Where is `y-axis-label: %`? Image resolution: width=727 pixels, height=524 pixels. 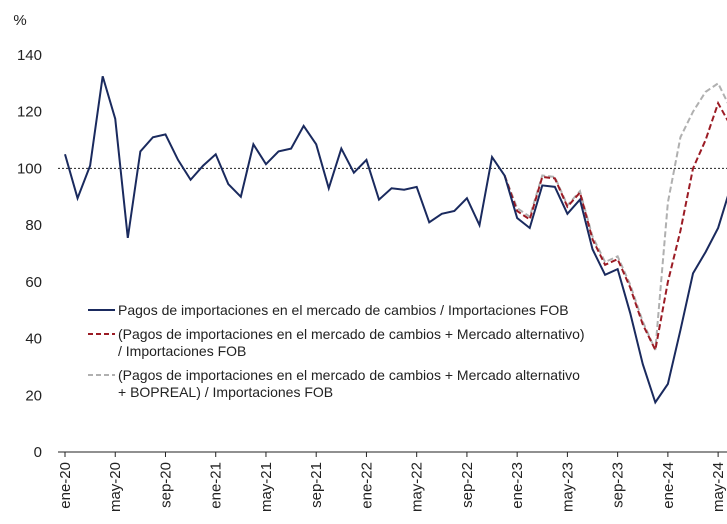 y-axis-label: % is located at coordinates (19, 20).